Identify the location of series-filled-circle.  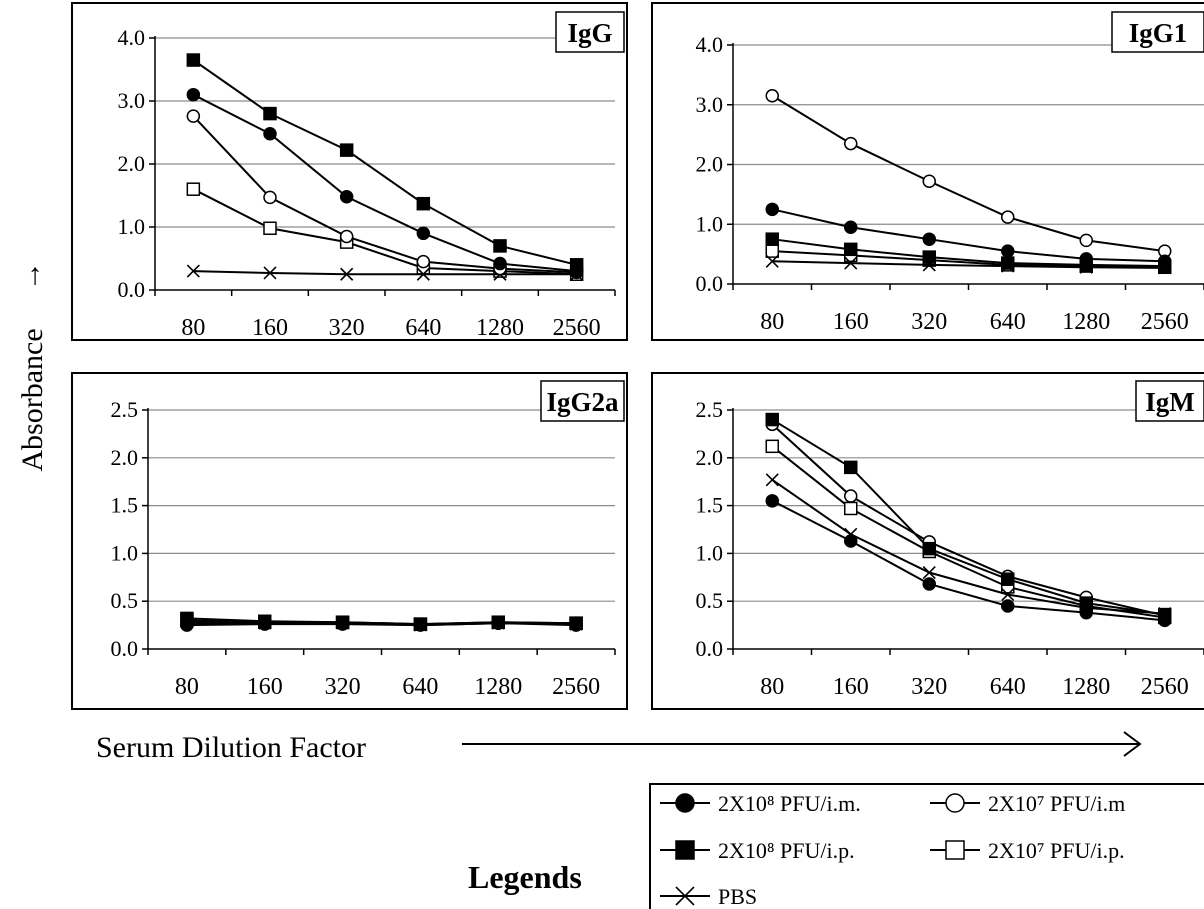
(385, 182).